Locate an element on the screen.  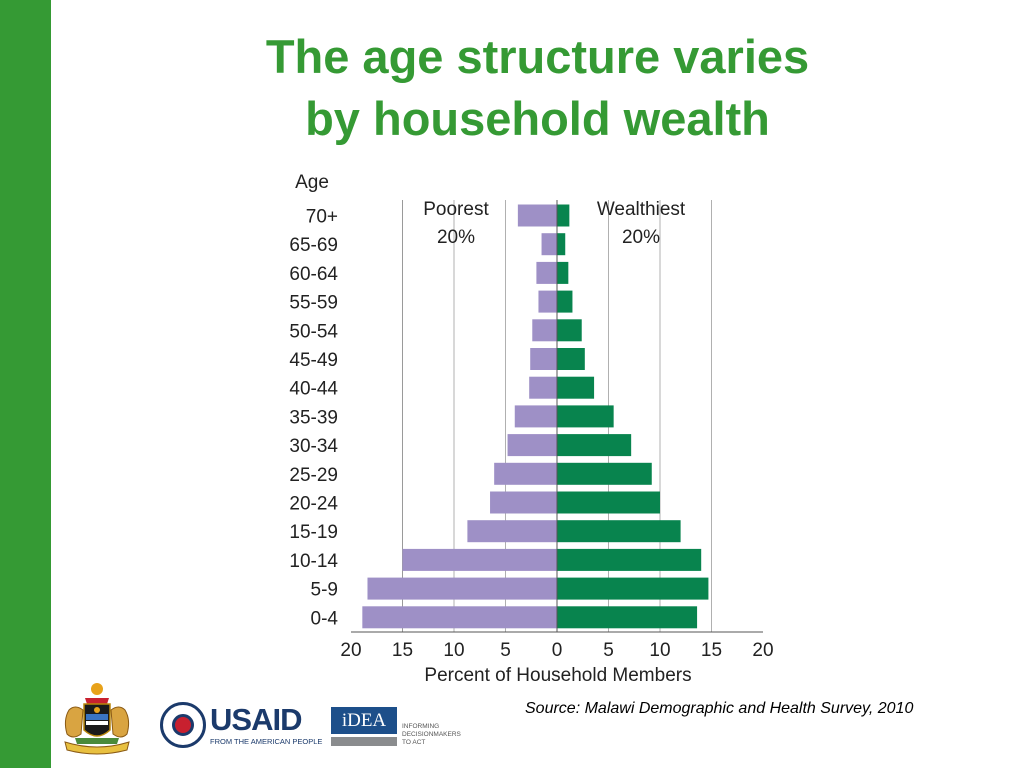
x-axis-title: Percent of Household Members is located at coordinates (557, 675).